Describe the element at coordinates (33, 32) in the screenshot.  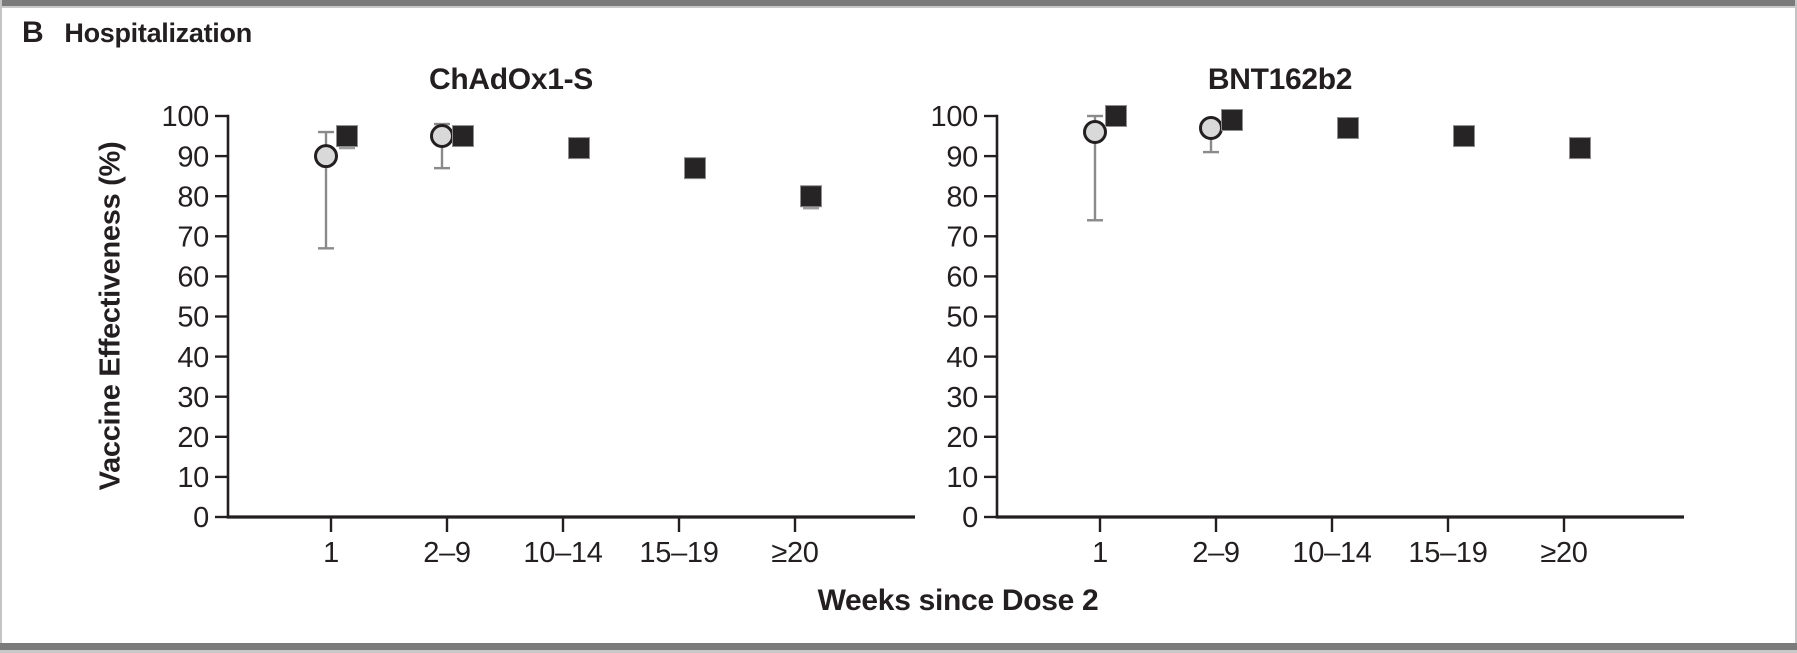
I see `panel-letter: B` at that location.